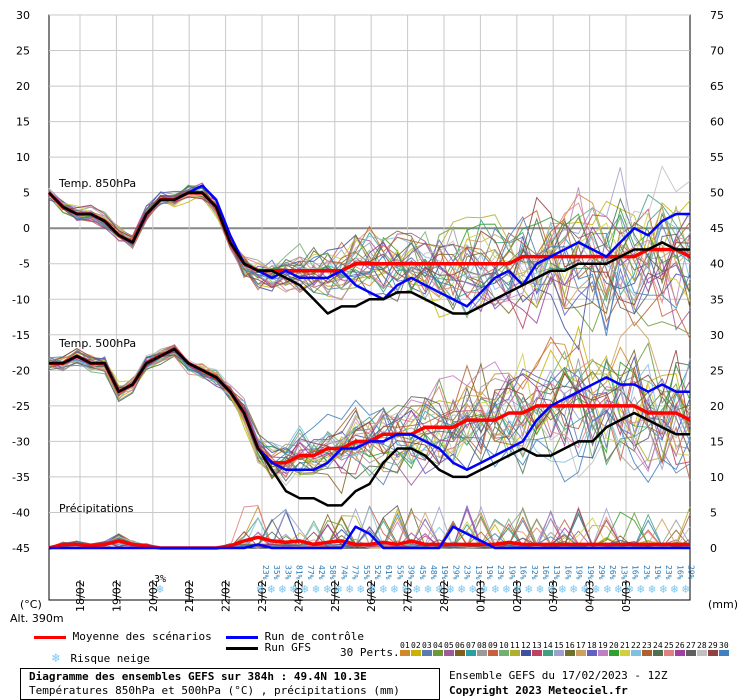 This screenshot has width=740, height=700. I want to click on left-tick-label: -20, so click(21, 370).